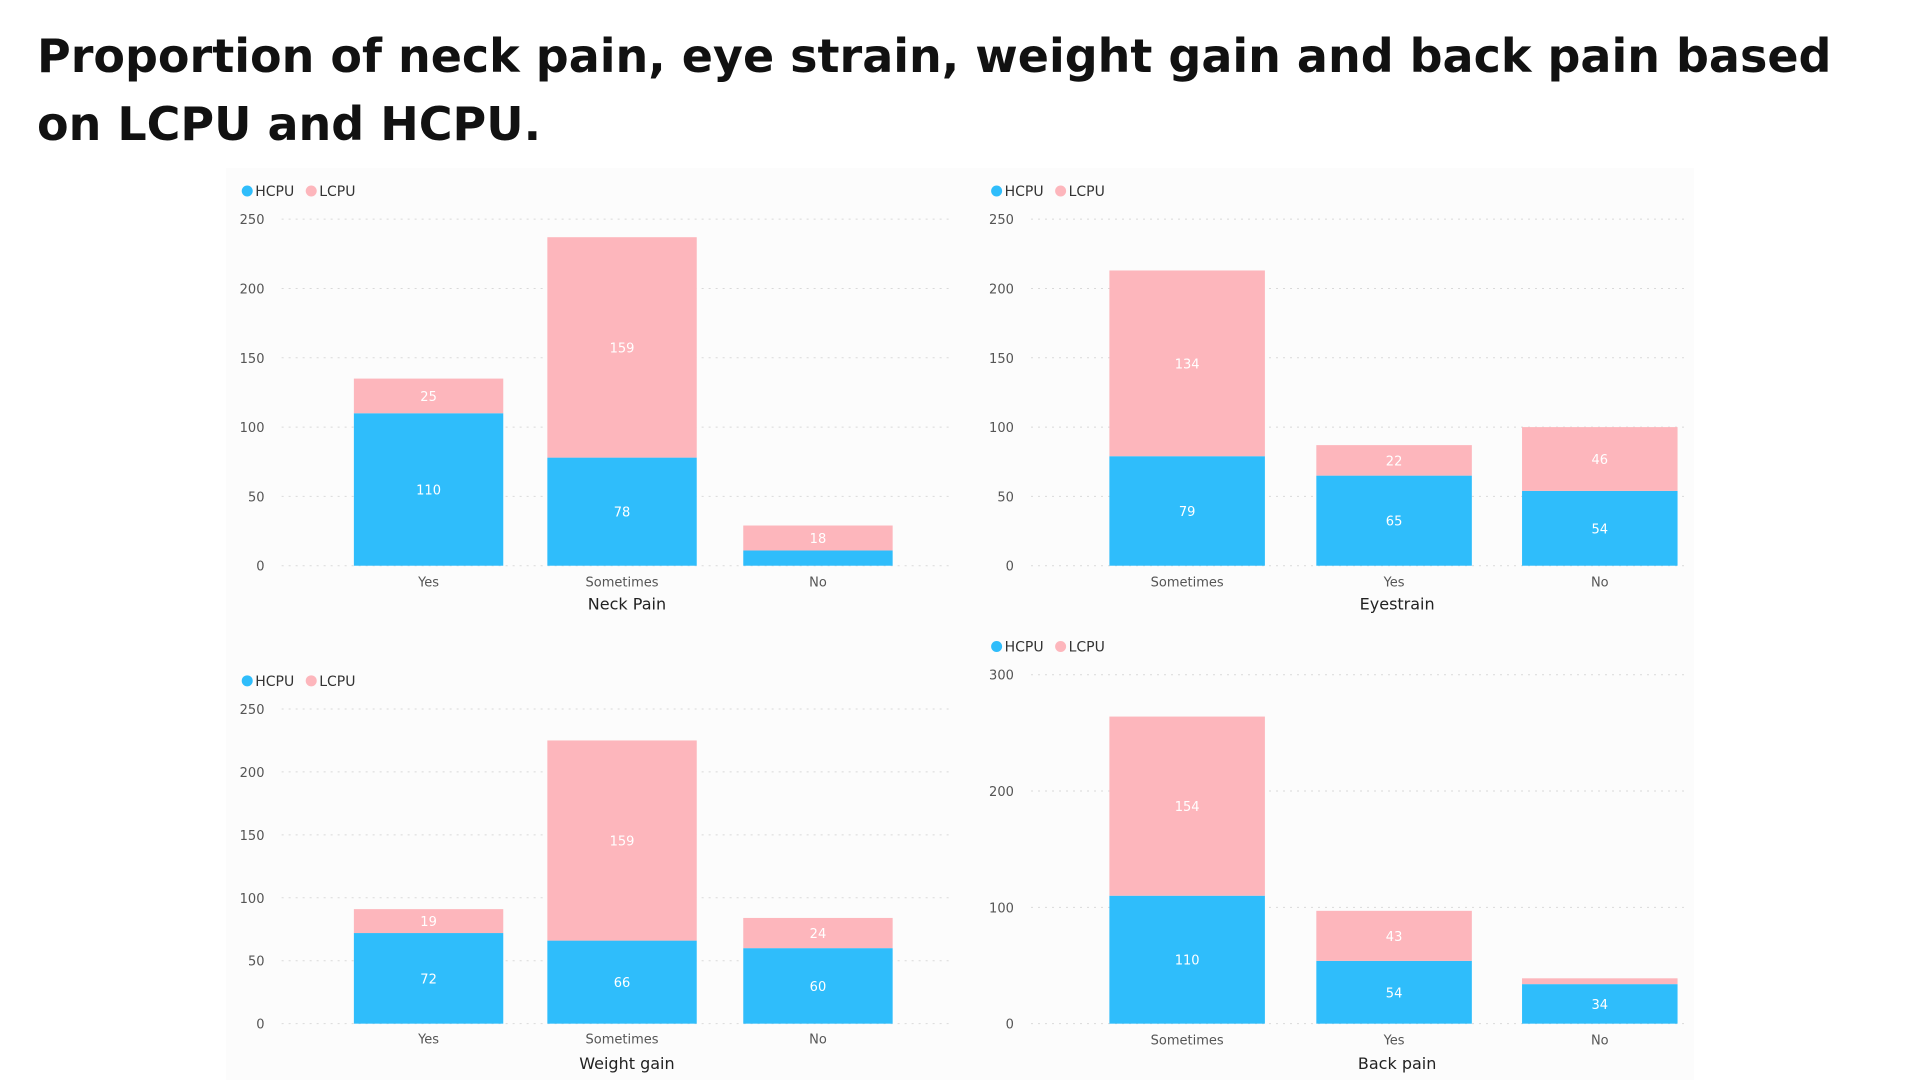 This screenshot has width=1920, height=1080. I want to click on x-axis-title: Back pain, so click(1397, 1063).